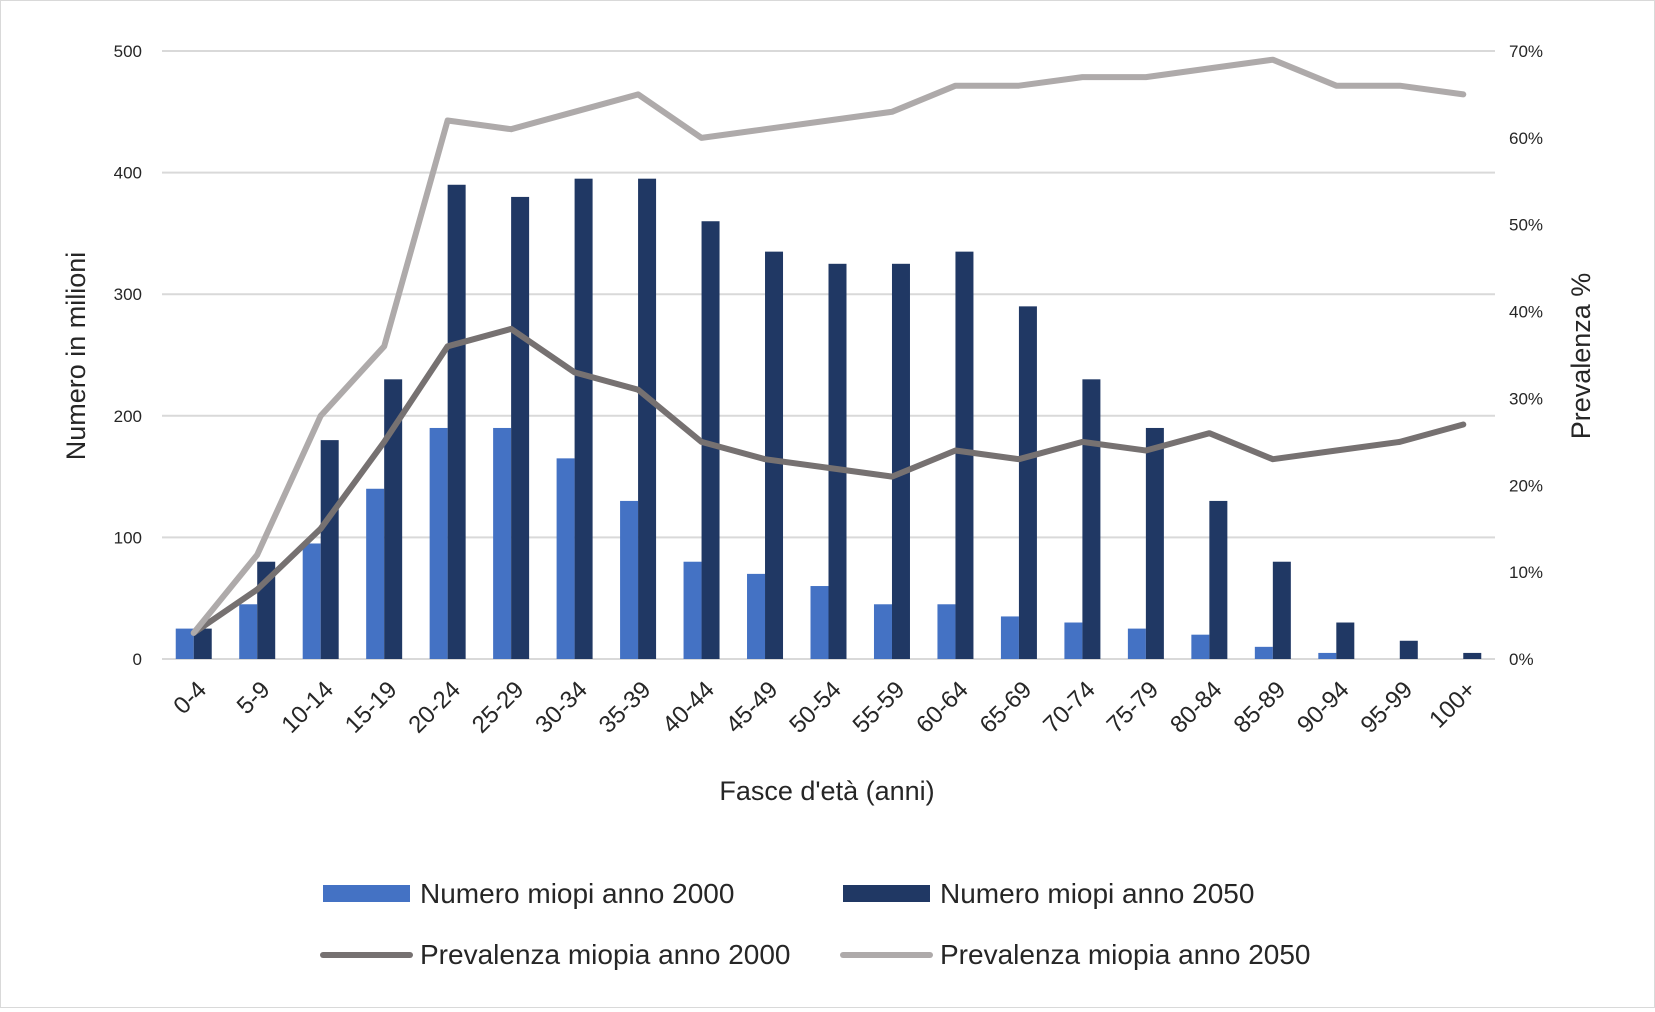  I want to click on x-tick-label: 95-99, so click(1387, 707).